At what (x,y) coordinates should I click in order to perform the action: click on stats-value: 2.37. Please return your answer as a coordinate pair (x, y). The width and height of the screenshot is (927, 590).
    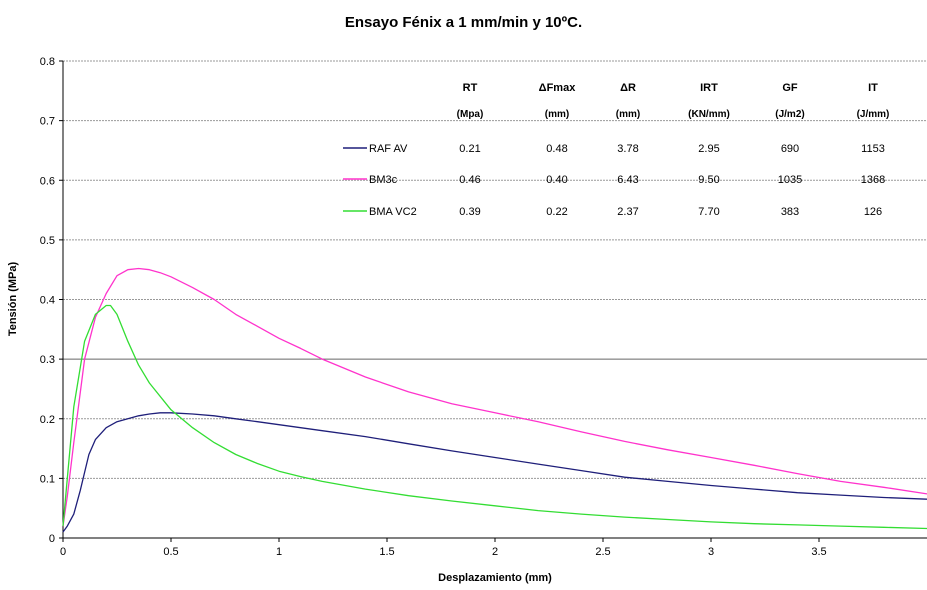
    Looking at the image, I should click on (627, 212).